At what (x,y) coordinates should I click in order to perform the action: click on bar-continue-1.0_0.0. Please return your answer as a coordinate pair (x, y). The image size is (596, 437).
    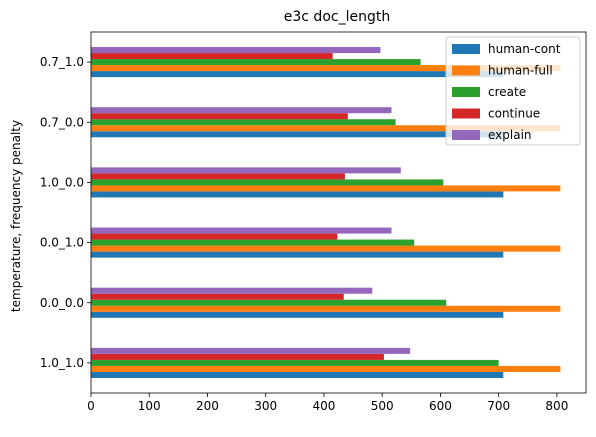
    Looking at the image, I should click on (218, 176).